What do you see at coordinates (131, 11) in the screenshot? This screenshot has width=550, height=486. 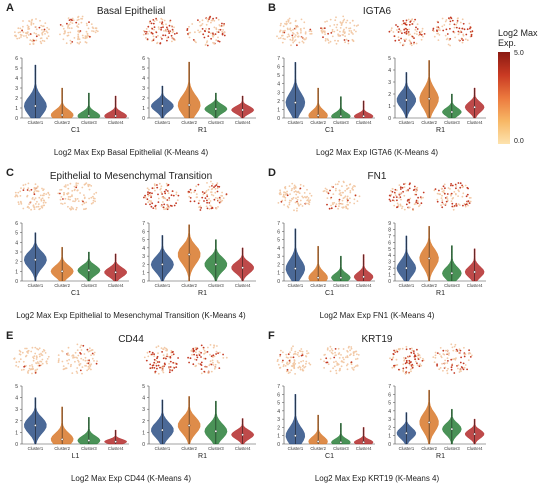 I see `panel-title: Basal Epithelial` at bounding box center [131, 11].